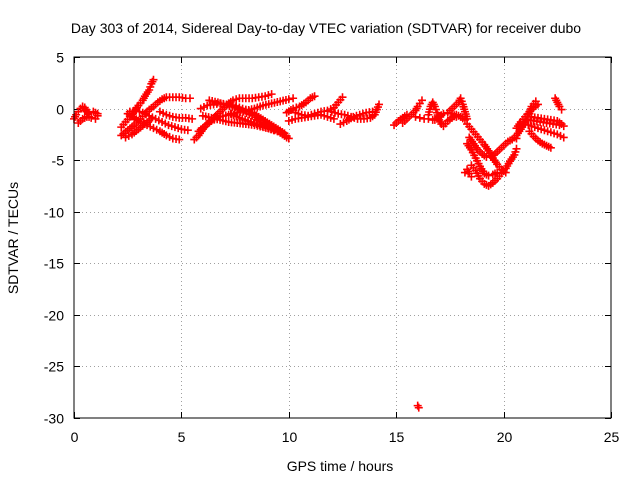 The height and width of the screenshot is (480, 640). I want to click on y-tick-label: 0, so click(60, 110).